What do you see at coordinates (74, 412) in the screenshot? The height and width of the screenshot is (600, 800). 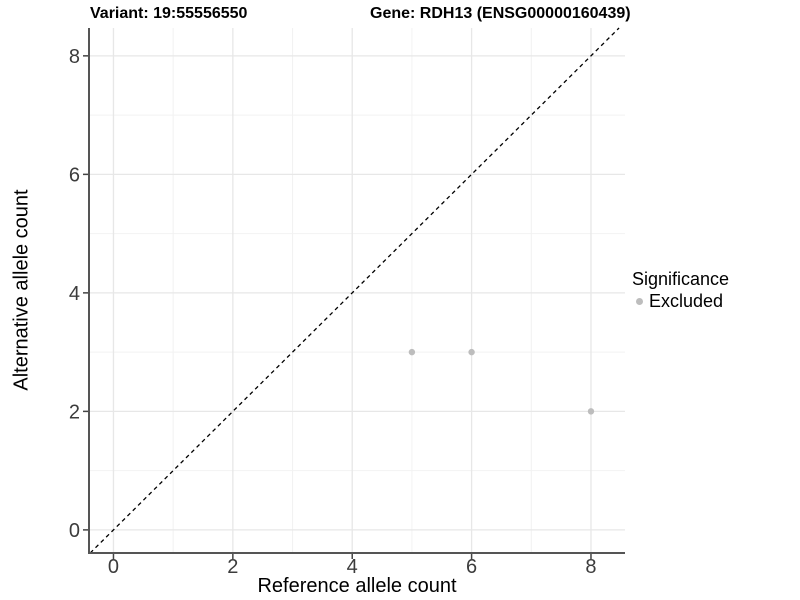 I see `y-tick-label: 2` at bounding box center [74, 412].